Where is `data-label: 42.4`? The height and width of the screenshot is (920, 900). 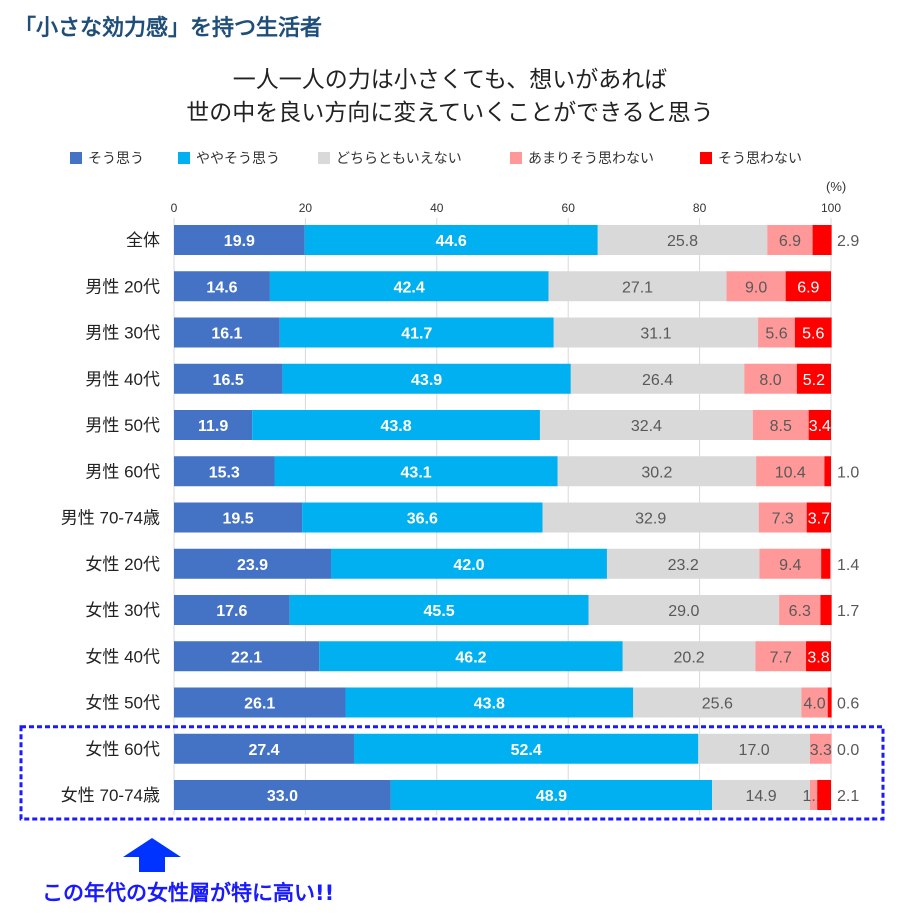
data-label: 42.4 is located at coordinates (409, 287).